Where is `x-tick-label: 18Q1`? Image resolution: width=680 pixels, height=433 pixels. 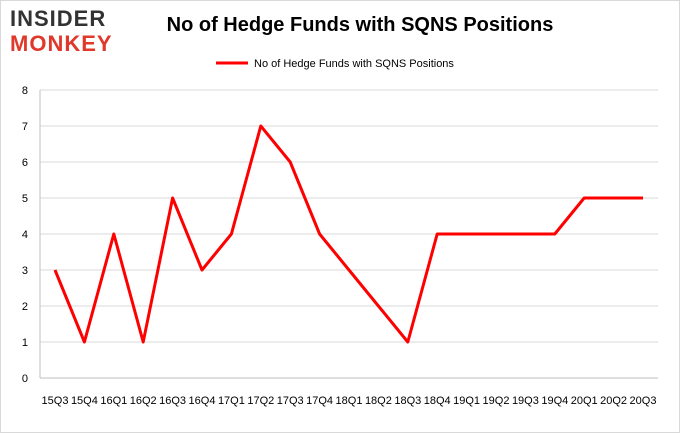
x-tick-label: 18Q1 is located at coordinates (349, 401).